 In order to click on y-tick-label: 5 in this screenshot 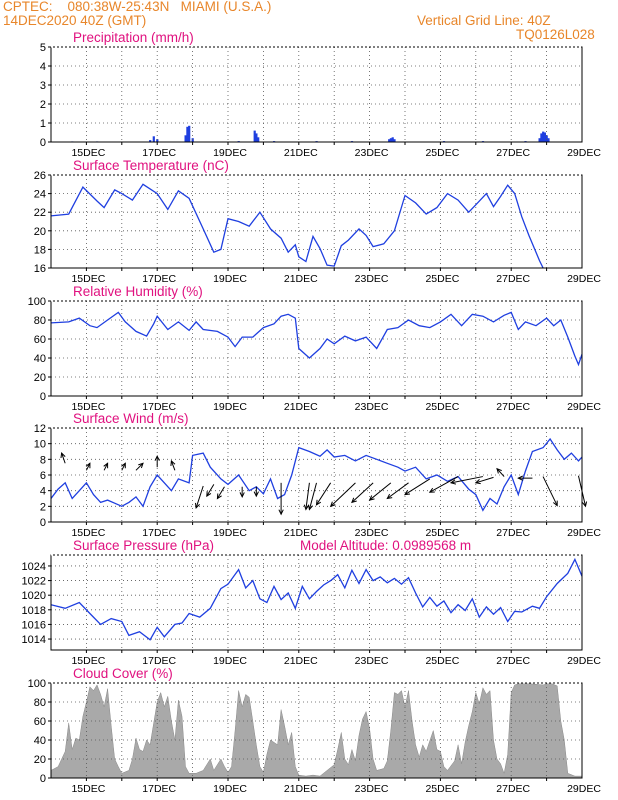, I will do `click(43, 48)`.